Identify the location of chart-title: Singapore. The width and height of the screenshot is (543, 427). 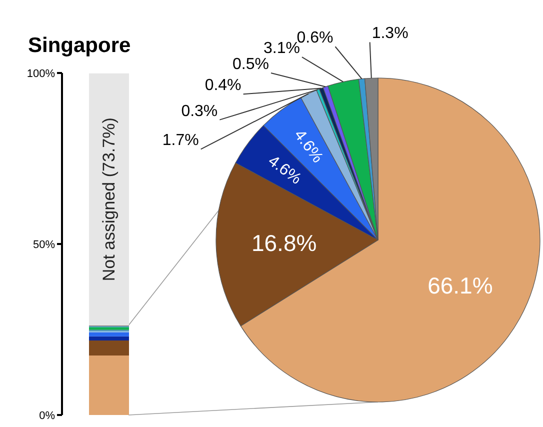
(79, 46).